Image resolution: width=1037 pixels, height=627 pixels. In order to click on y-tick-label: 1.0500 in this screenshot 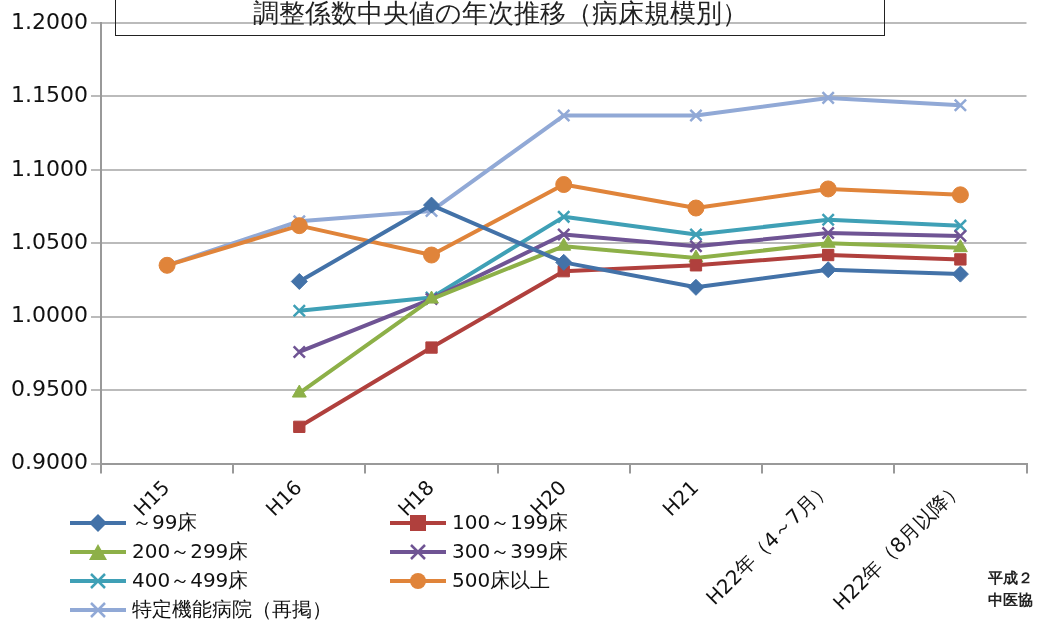, I will do `click(49, 241)`.